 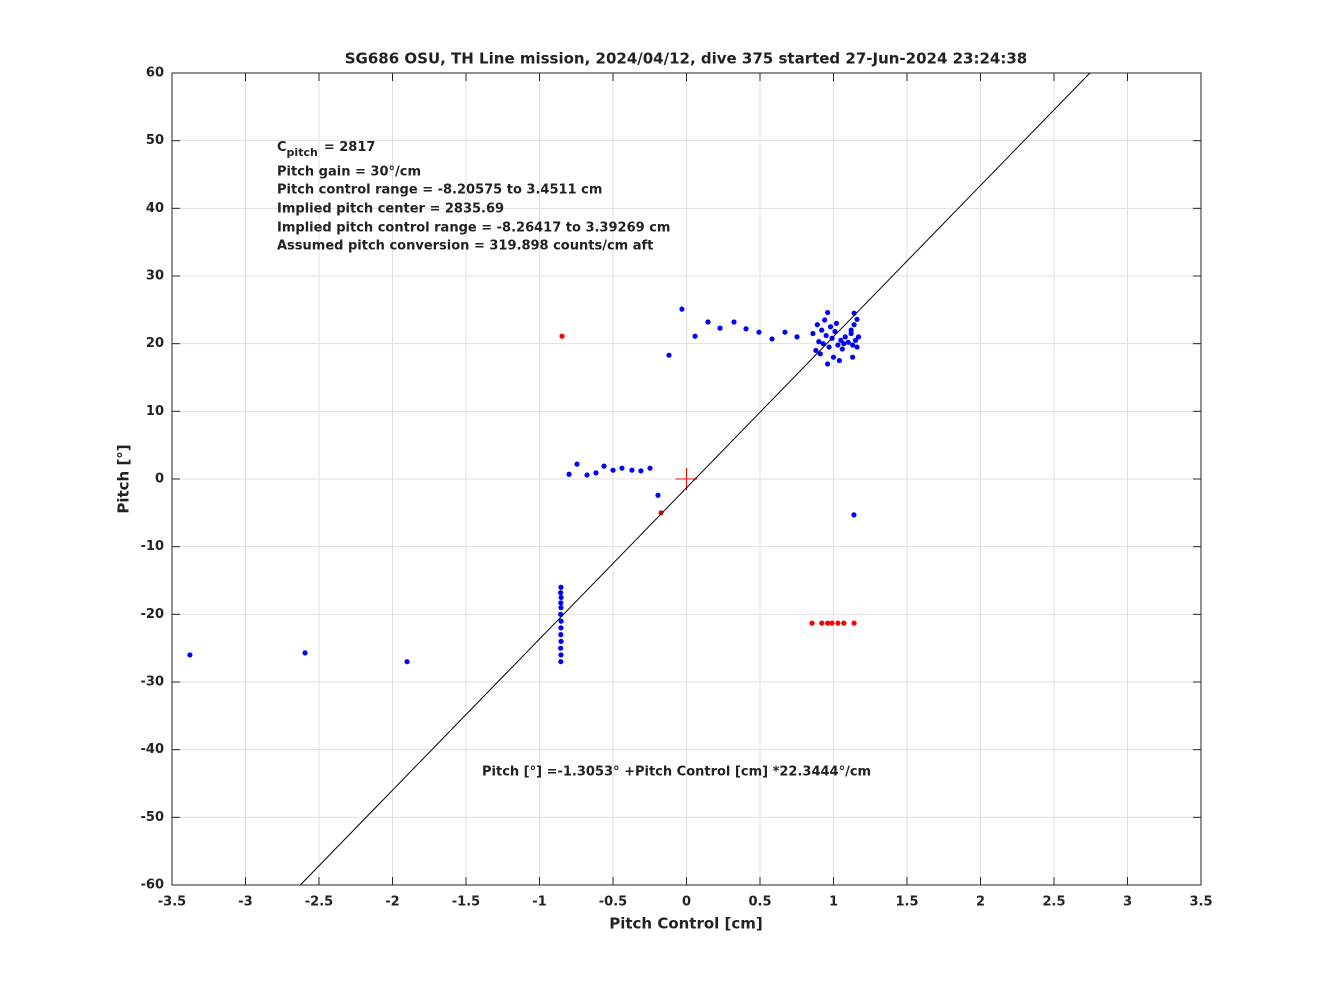 I want to click on x-tick-label: -1.5, so click(x=466, y=902).